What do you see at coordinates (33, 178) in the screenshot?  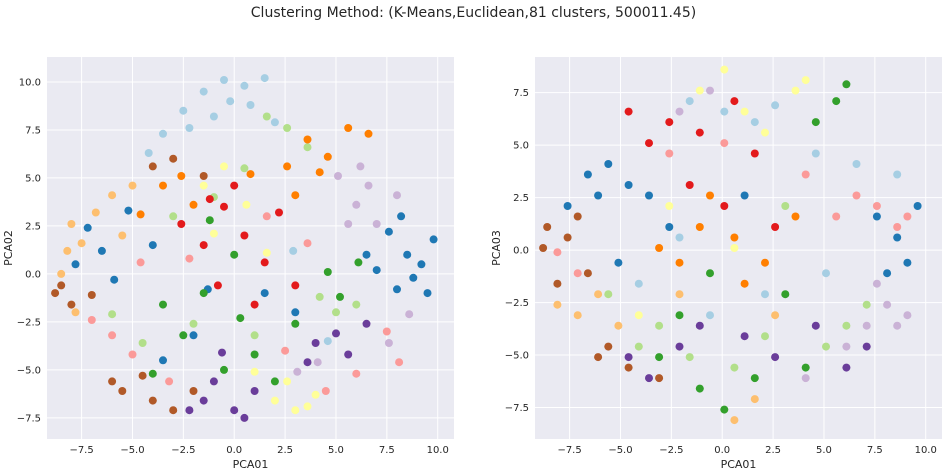 I see `y-tick-label: 5.0` at bounding box center [33, 178].